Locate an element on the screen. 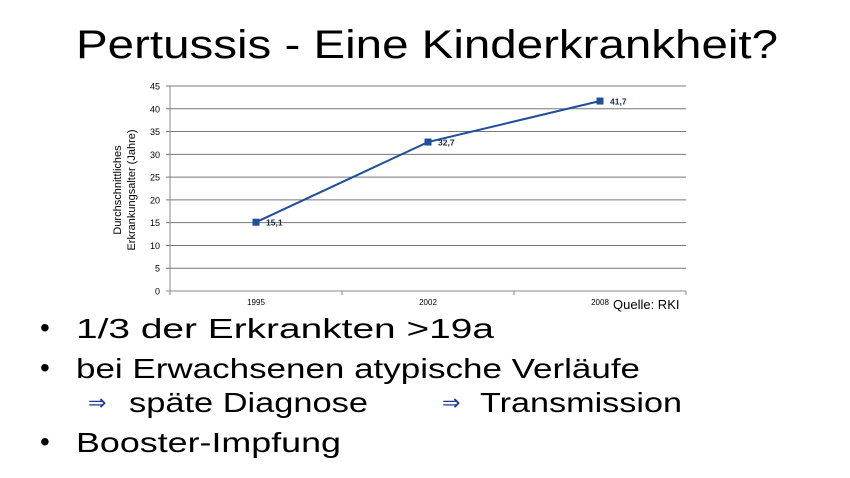 This screenshot has width=850, height=478. bullet-2: • bei Erwachsenen atypische Verläufe is located at coordinates (340, 368).